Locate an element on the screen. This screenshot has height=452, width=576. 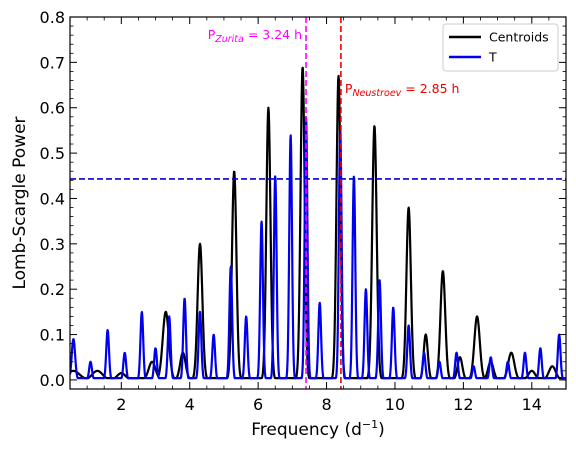
x-tick-label: 6 is located at coordinates (258, 404).